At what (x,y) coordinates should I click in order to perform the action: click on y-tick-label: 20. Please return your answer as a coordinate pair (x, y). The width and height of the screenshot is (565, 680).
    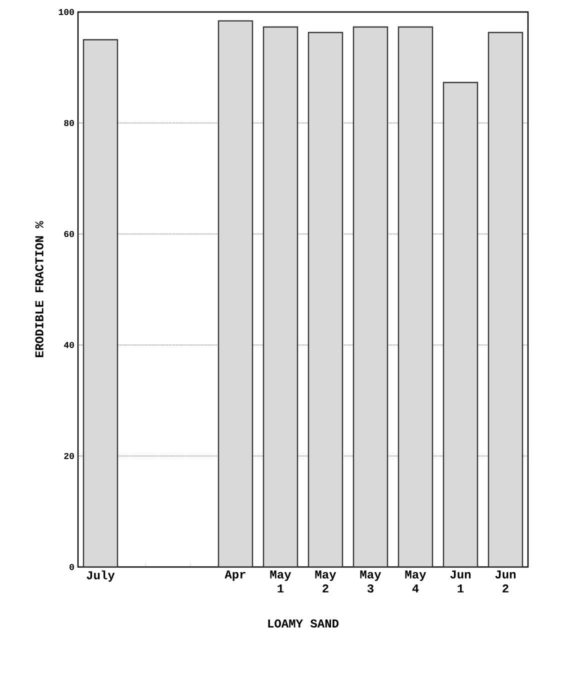
    Looking at the image, I should click on (69, 456).